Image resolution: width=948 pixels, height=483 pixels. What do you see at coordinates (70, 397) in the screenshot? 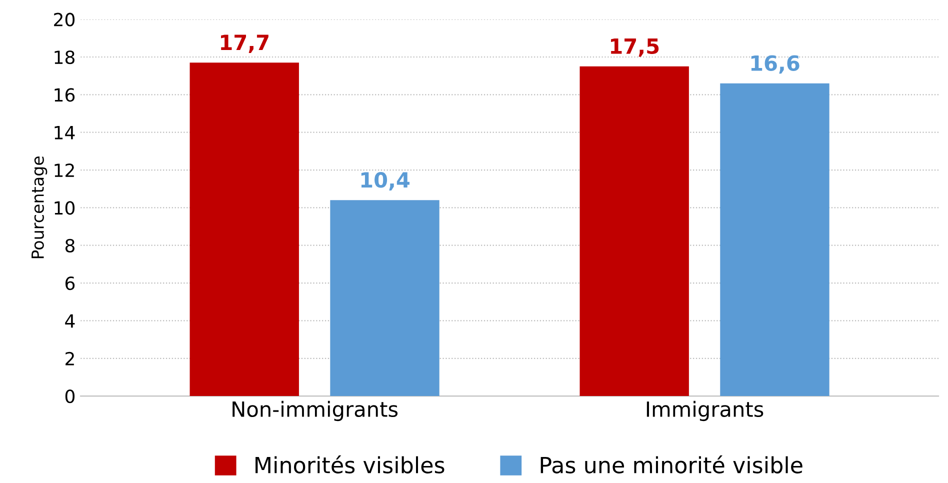
I see `y-tick-label: 0` at bounding box center [70, 397].